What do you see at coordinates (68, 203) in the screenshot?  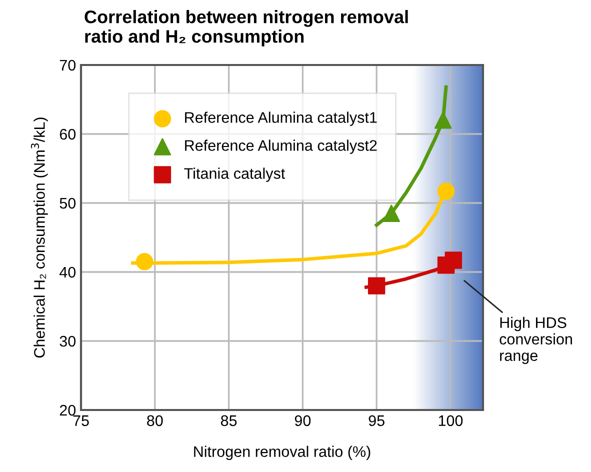 I see `y-tick-label: 50` at bounding box center [68, 203].